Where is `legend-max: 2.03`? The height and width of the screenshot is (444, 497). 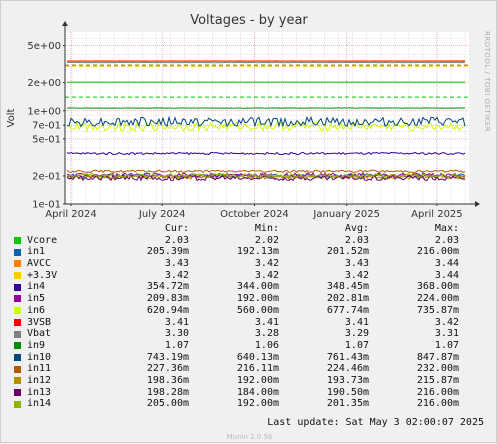
legend-max: 2.03 is located at coordinates (414, 241).